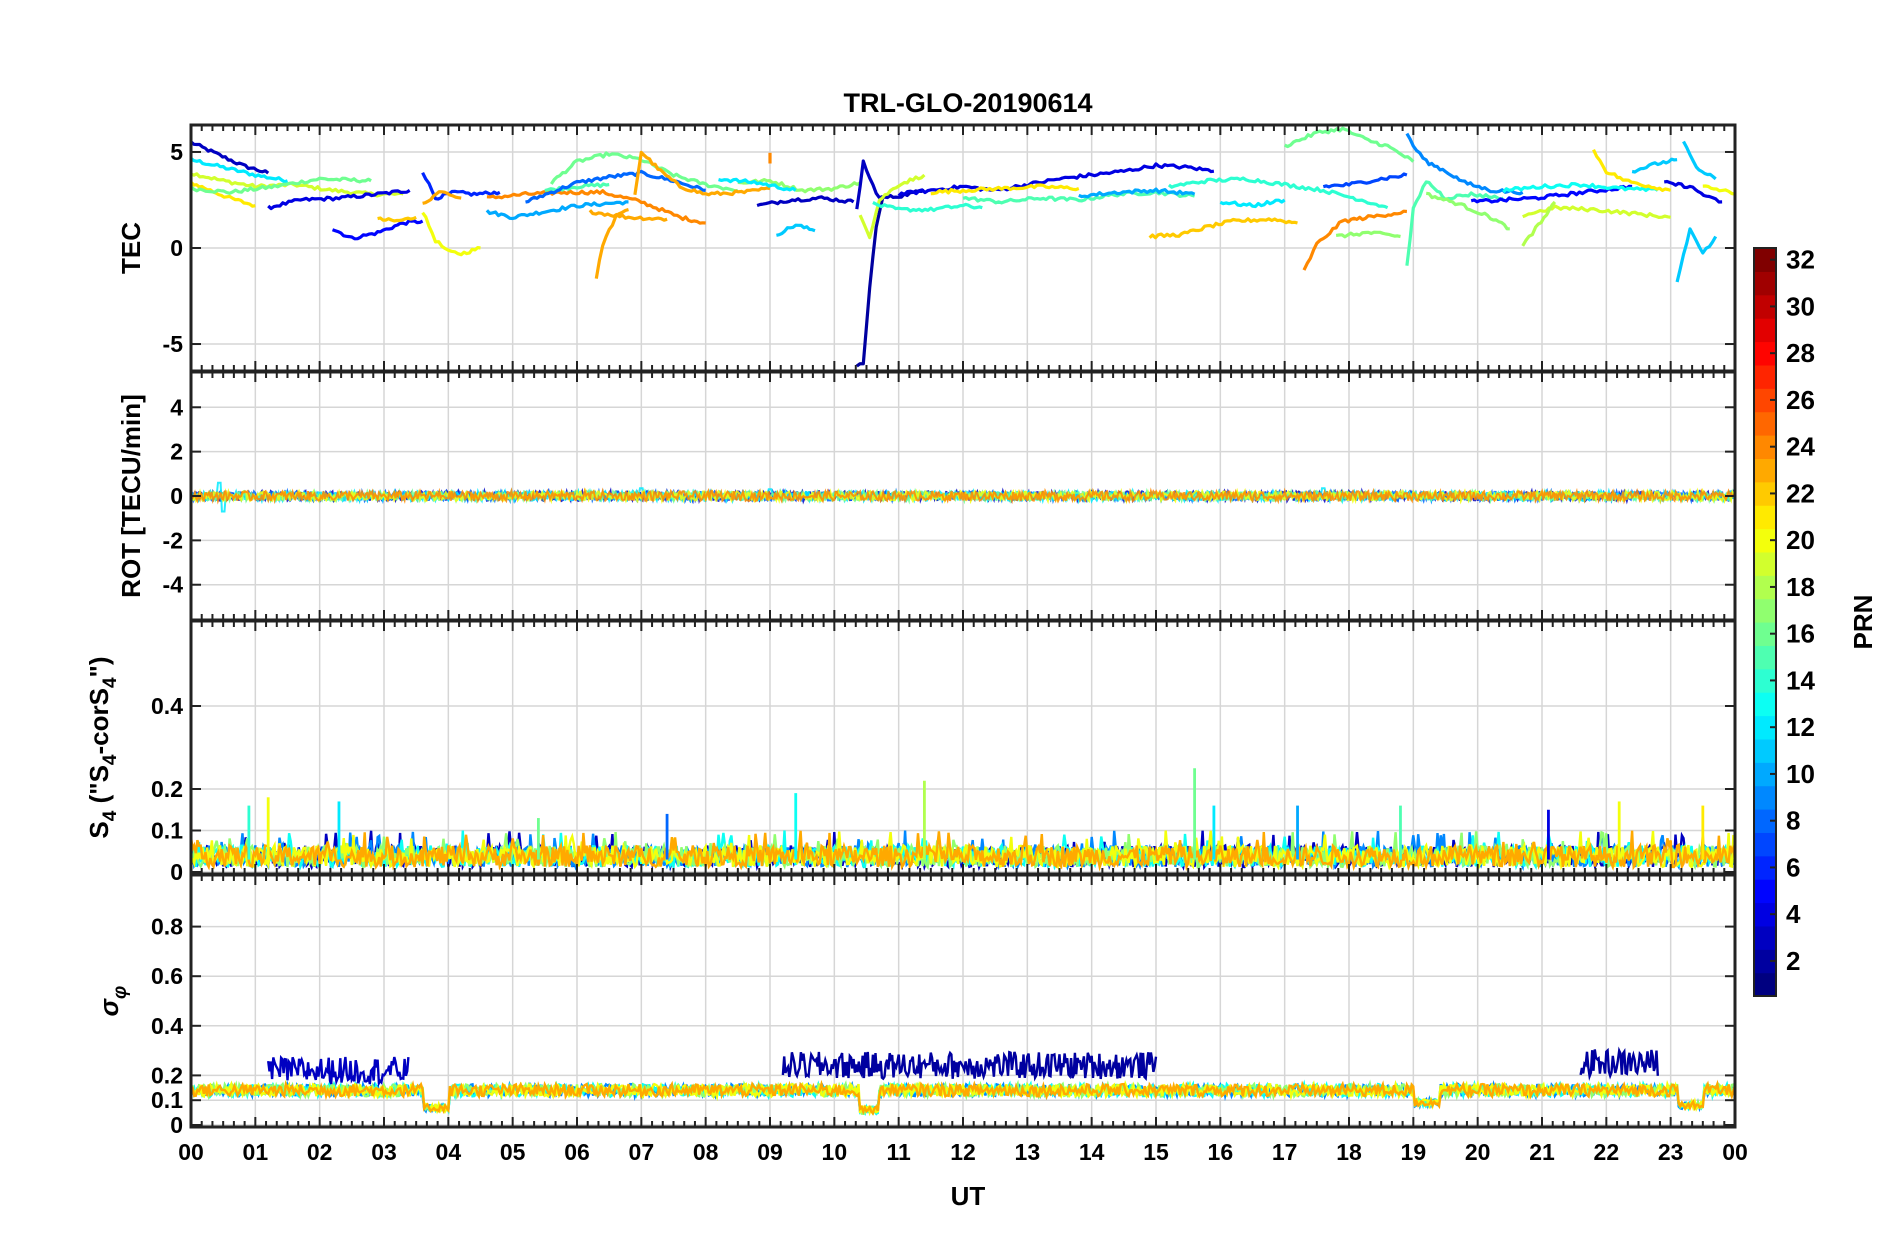 The height and width of the screenshot is (1236, 1902). Describe the element at coordinates (1793, 914) in the screenshot. I see `colorbar-tick-label: 4` at that location.